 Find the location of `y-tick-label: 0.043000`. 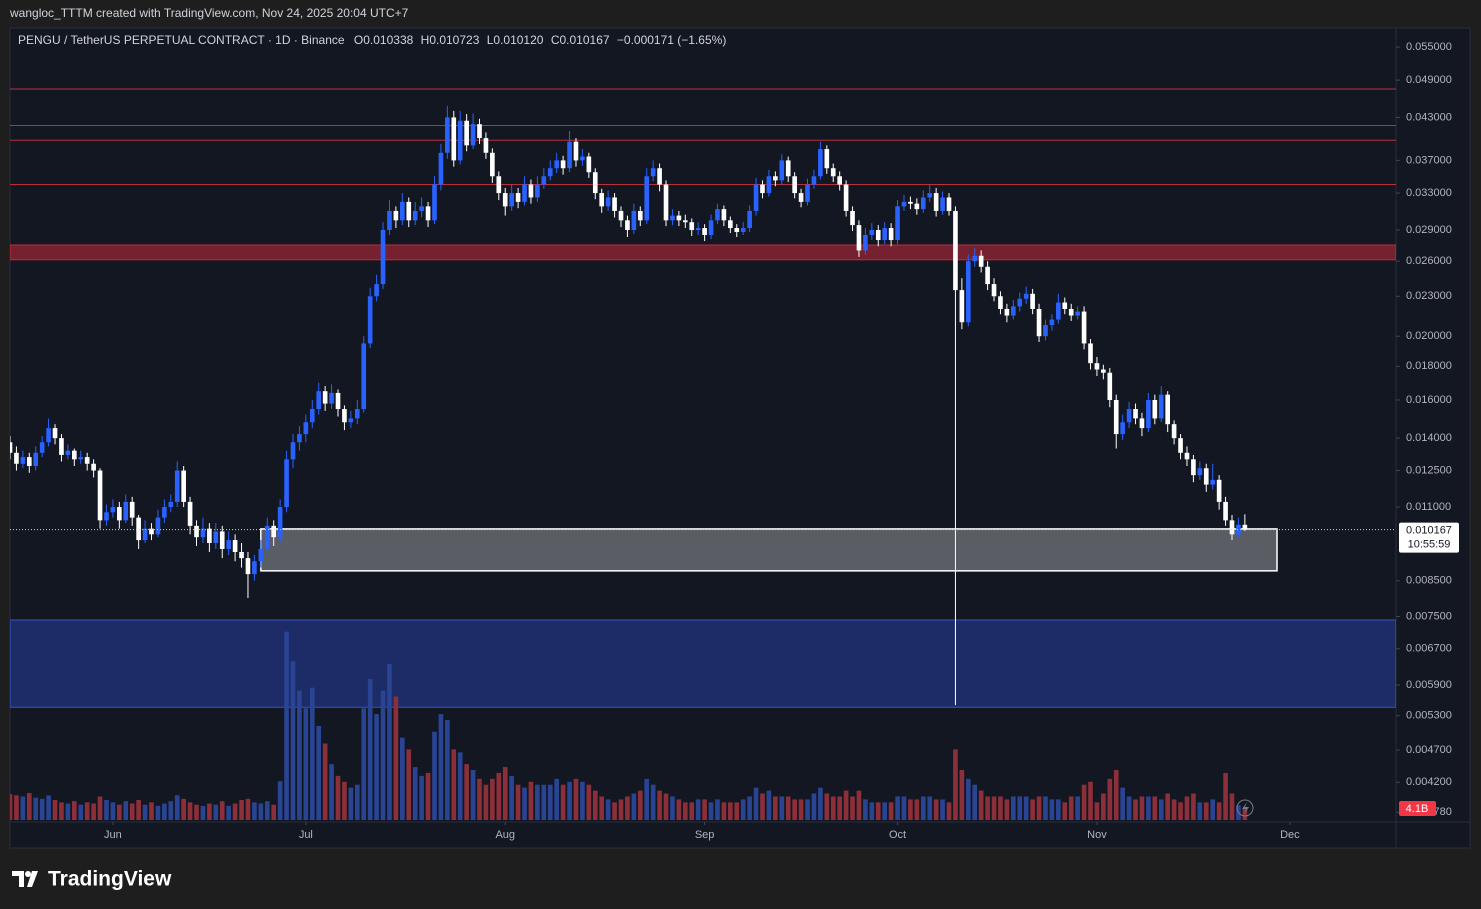

y-tick-label: 0.043000 is located at coordinates (1429, 117).